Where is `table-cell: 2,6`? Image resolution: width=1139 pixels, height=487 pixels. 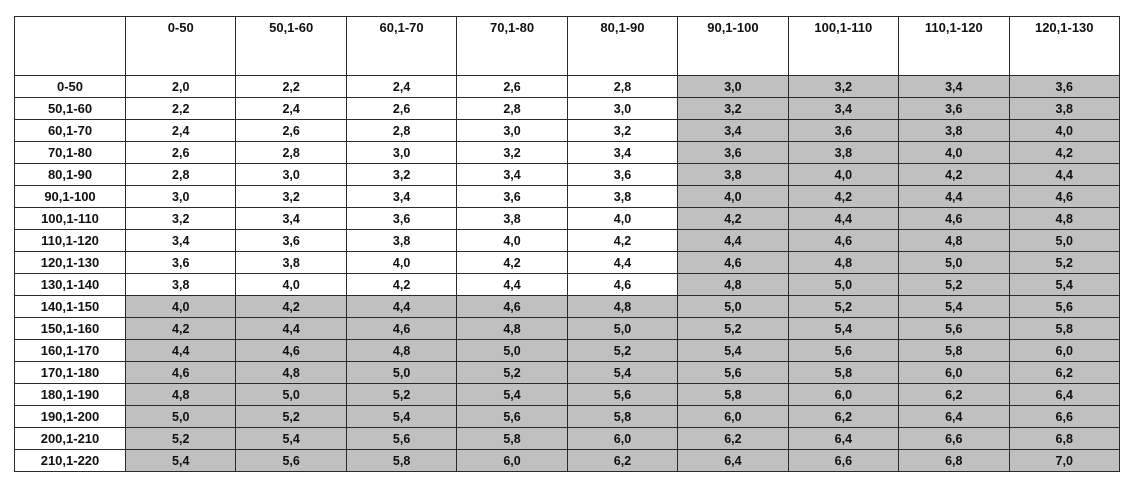
table-cell: 2,6 is located at coordinates (180, 152).